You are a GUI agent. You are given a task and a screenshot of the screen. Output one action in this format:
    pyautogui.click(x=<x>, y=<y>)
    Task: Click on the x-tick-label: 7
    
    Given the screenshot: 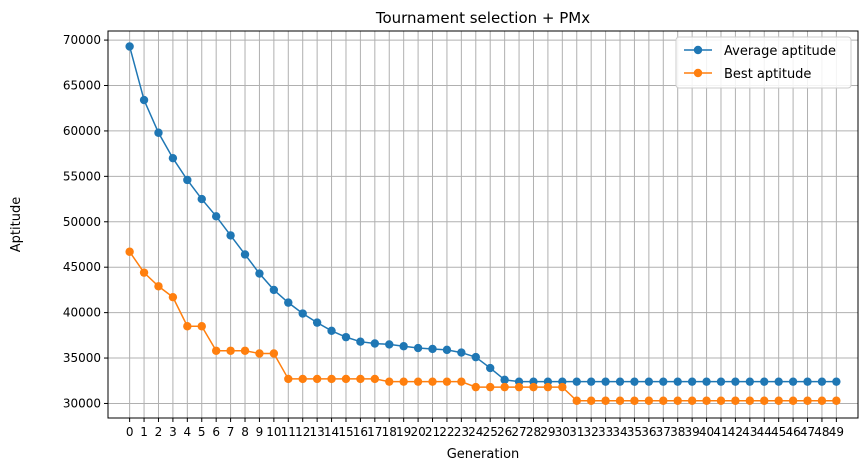 What is the action you would take?
    pyautogui.click(x=231, y=432)
    